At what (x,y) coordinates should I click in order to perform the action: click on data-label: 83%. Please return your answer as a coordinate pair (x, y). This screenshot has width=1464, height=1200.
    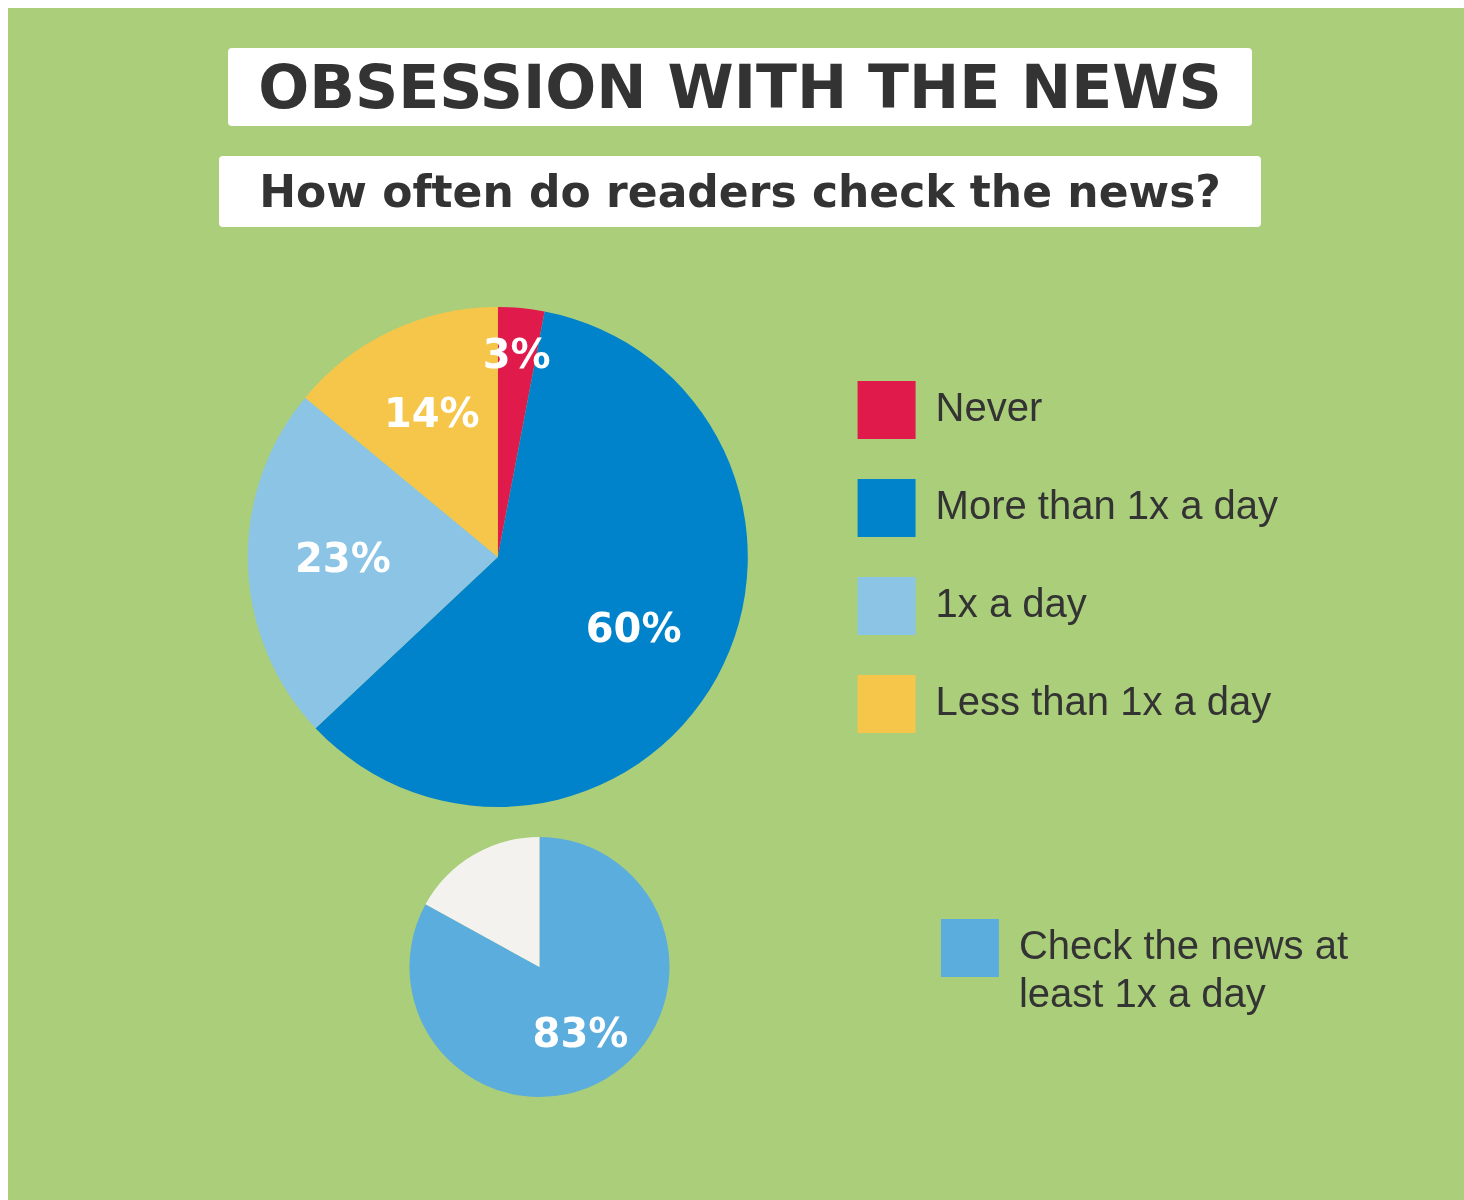
    Looking at the image, I should click on (580, 1032).